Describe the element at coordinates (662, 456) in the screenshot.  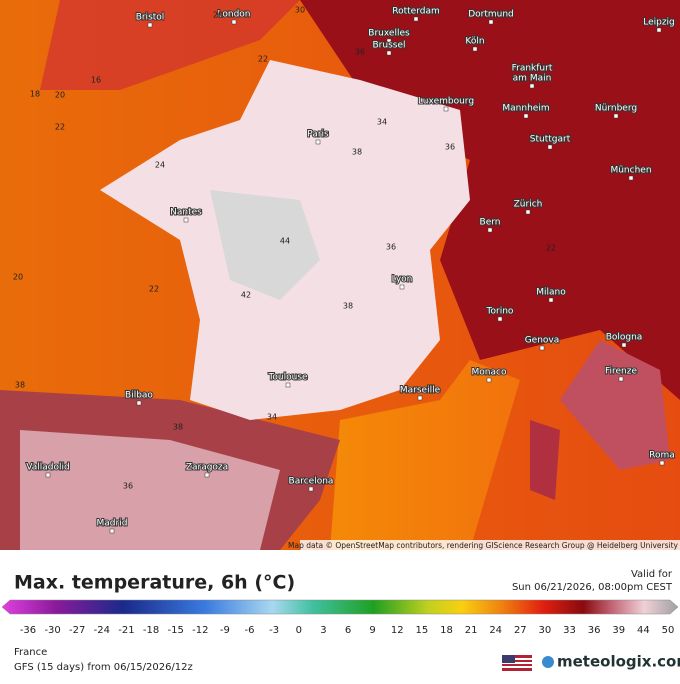
I see `city-label: Roma` at that location.